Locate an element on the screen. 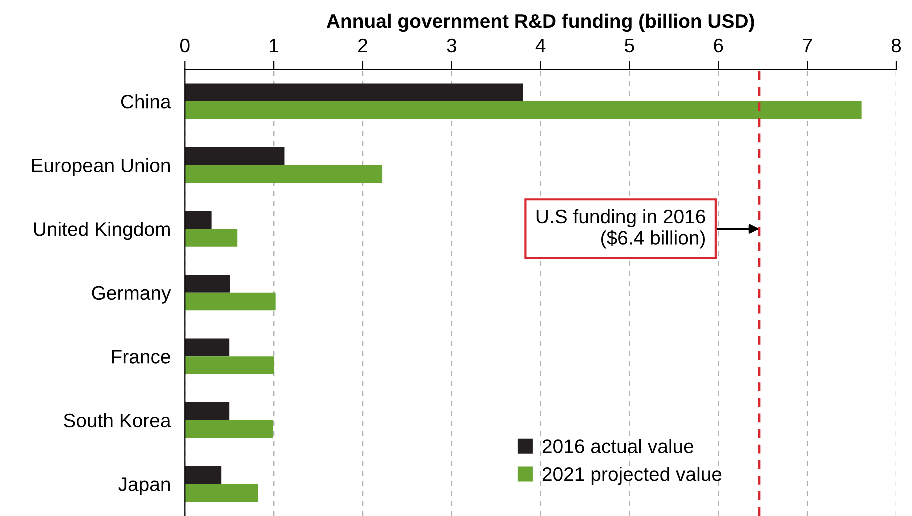 Image resolution: width=912 pixels, height=516 pixels. x-tick-label: 6 is located at coordinates (719, 45).